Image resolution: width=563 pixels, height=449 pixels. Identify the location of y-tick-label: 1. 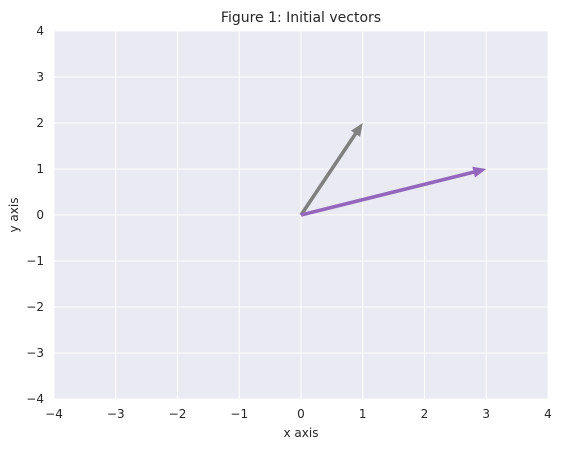
(40, 169).